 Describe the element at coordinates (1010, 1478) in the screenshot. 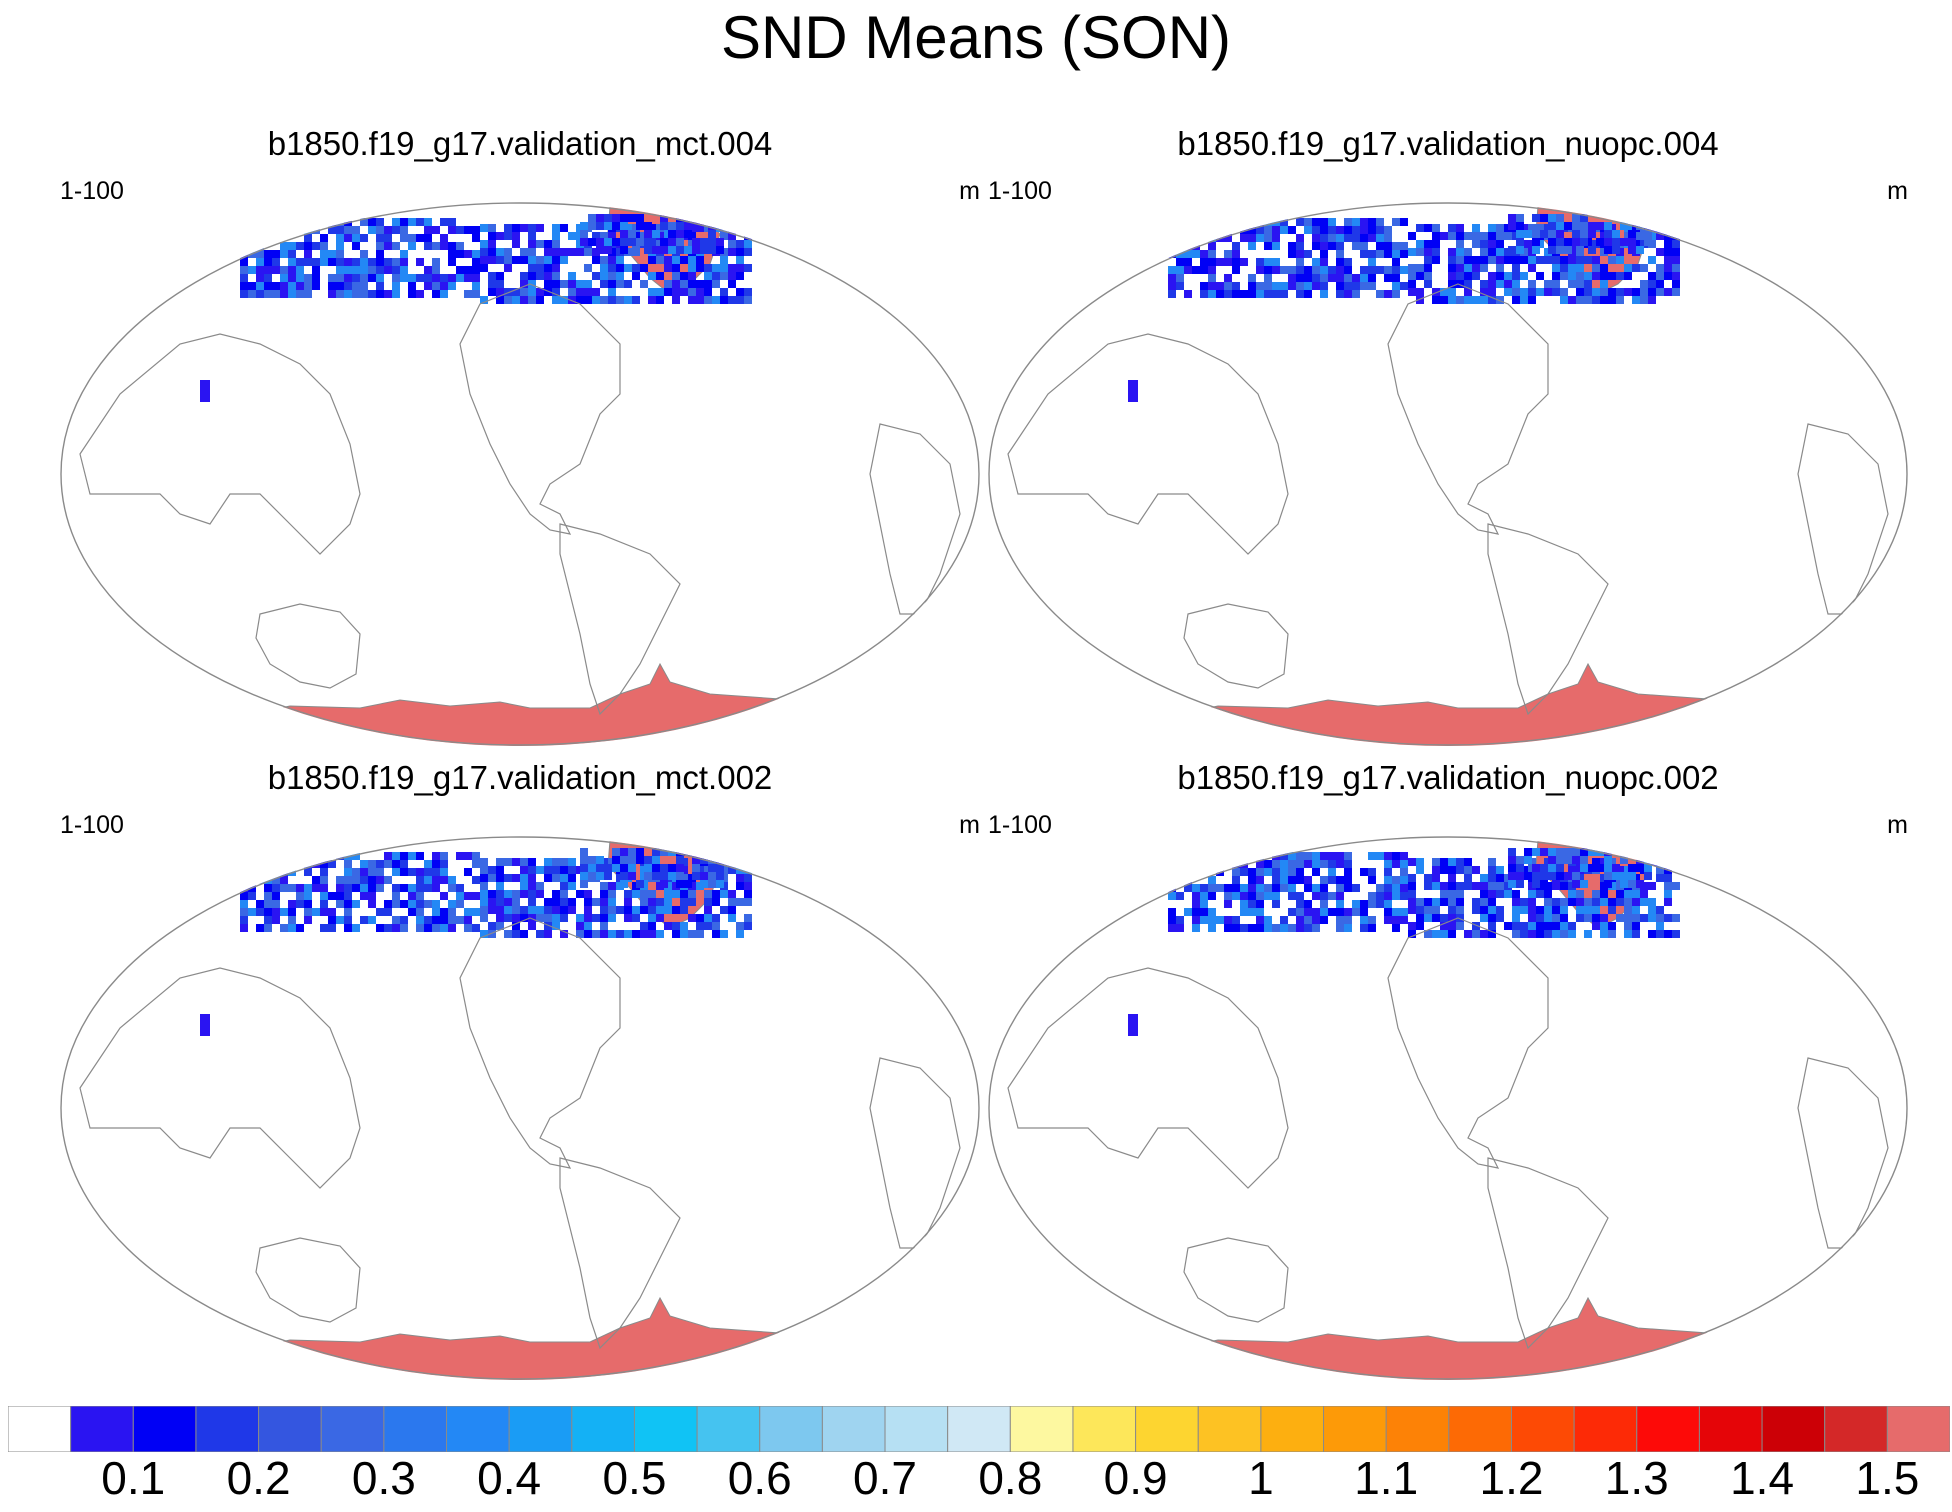

I see `colorbar-tick-label: 0.8` at that location.